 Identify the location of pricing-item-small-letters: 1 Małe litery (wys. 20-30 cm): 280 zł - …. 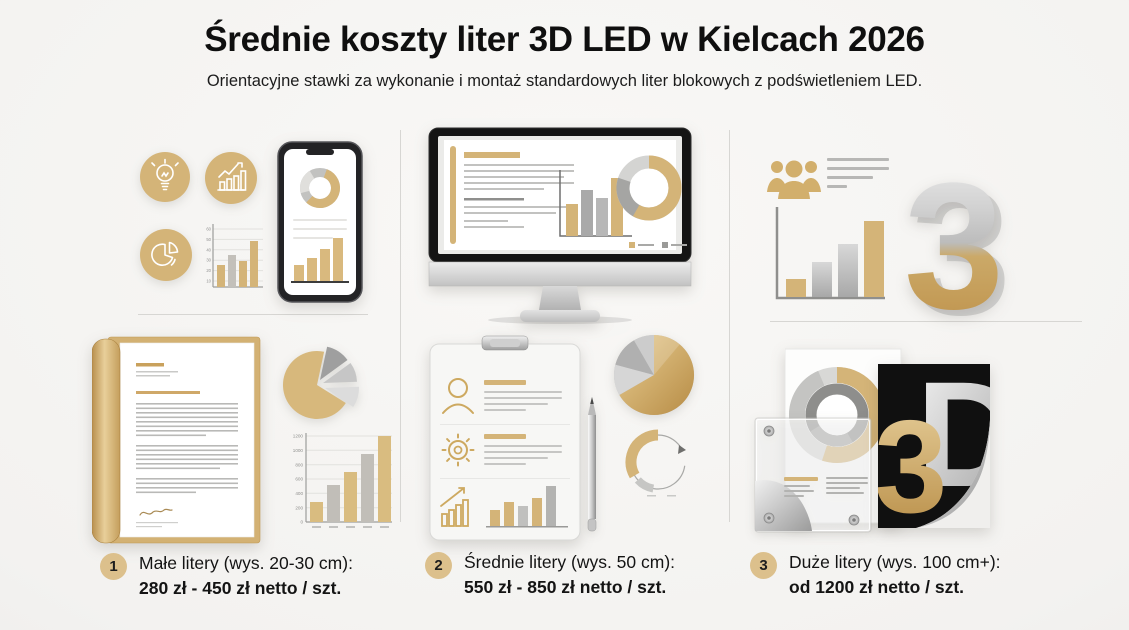
(226, 576).